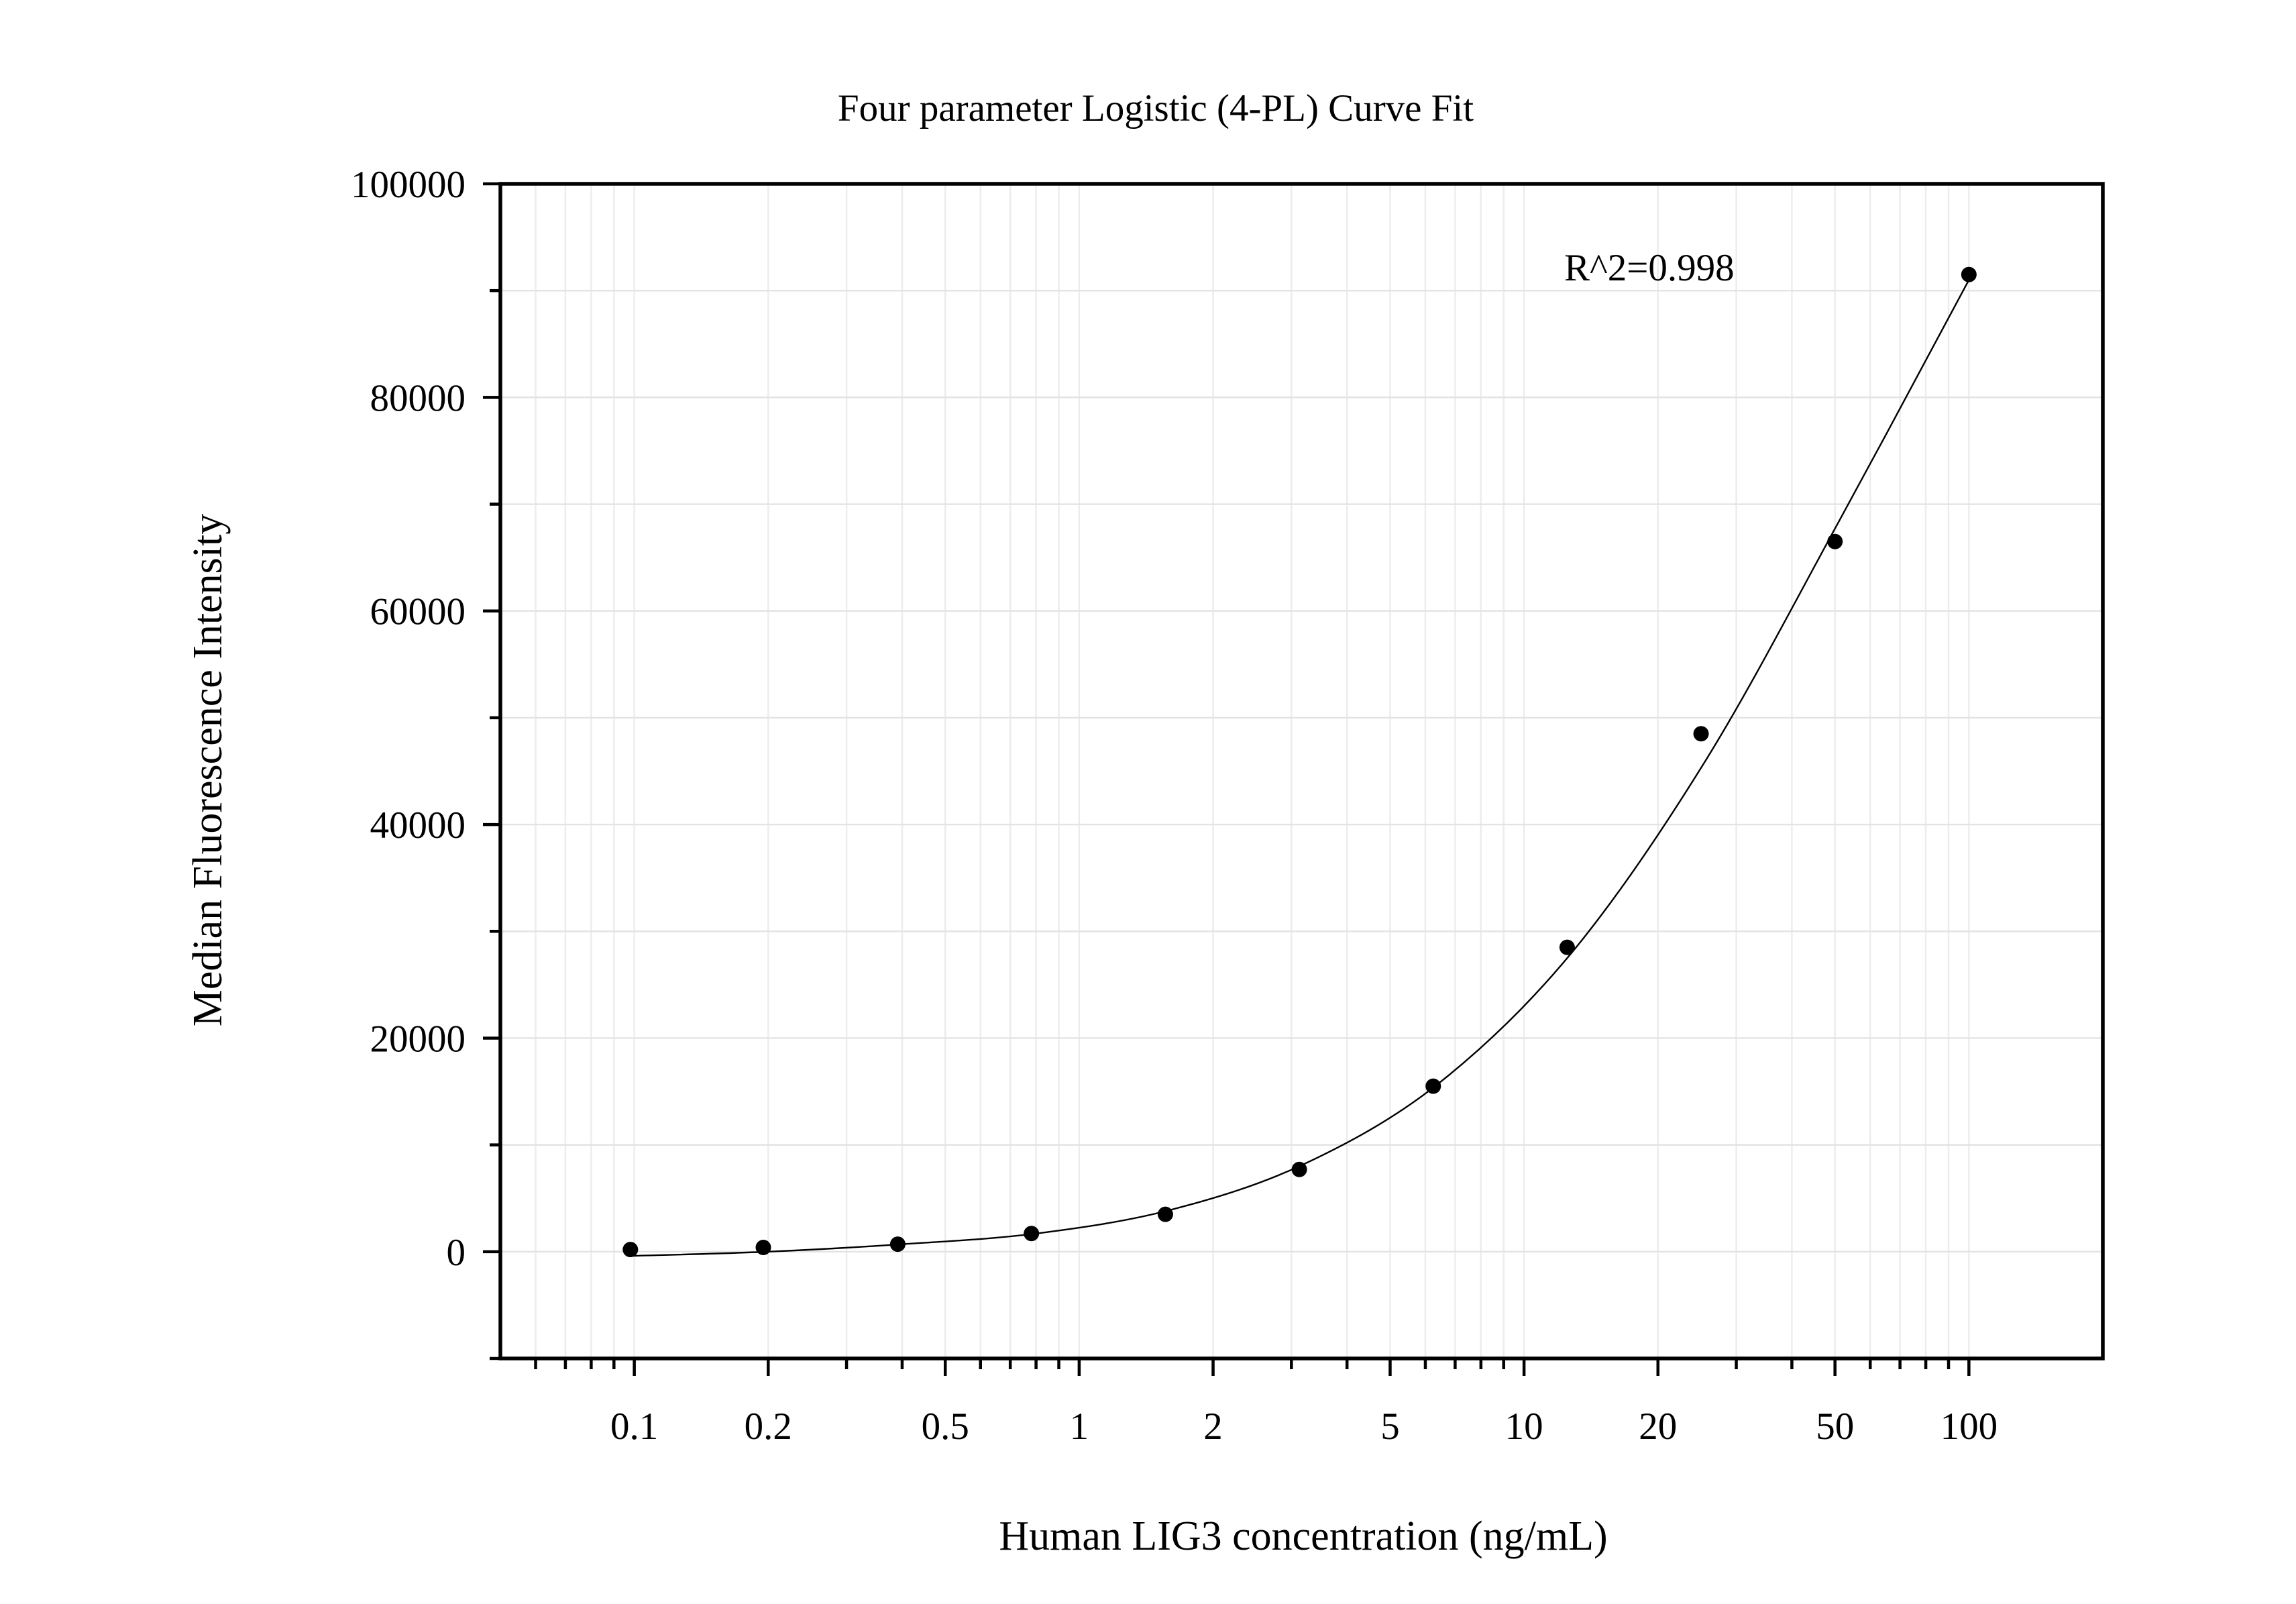 This screenshot has height=1604, width=2296. What do you see at coordinates (418, 612) in the screenshot?
I see `y-tick-label: 60000` at bounding box center [418, 612].